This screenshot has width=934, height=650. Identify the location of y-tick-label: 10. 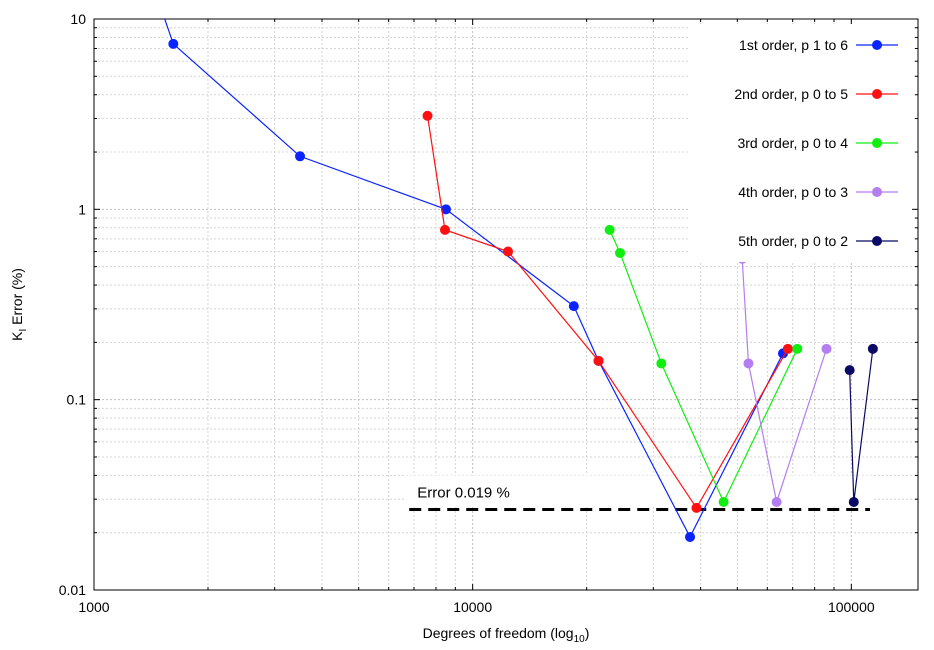
(78, 19).